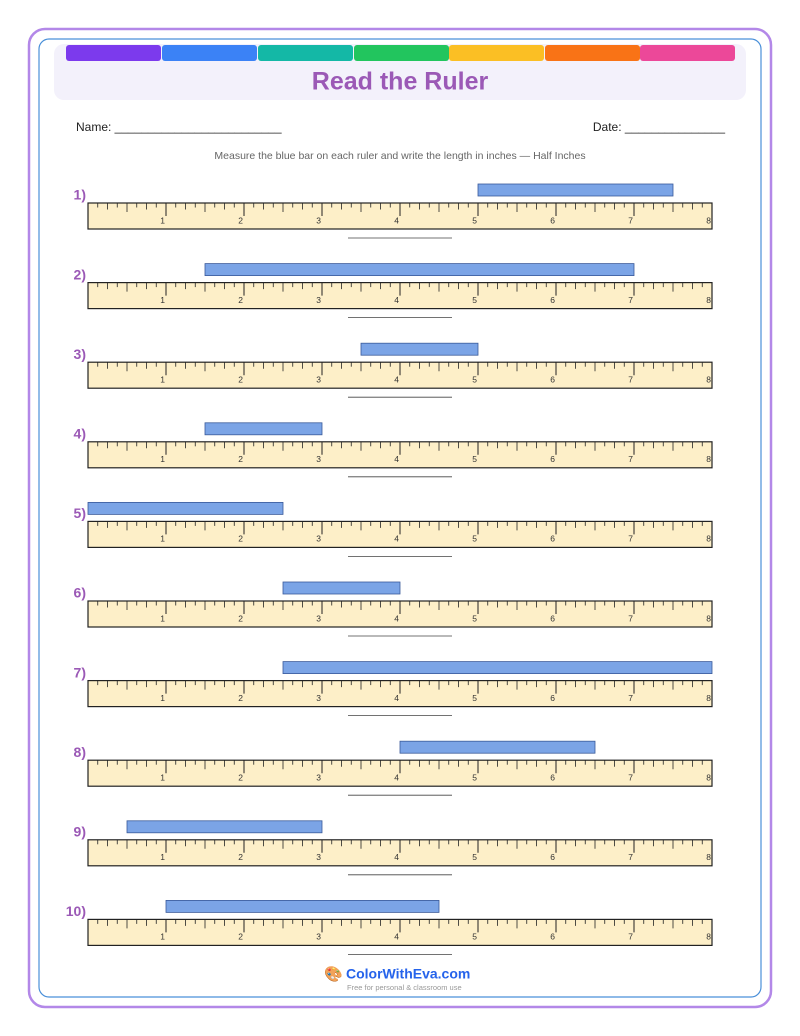  I want to click on problem-number: 5), so click(80, 513).